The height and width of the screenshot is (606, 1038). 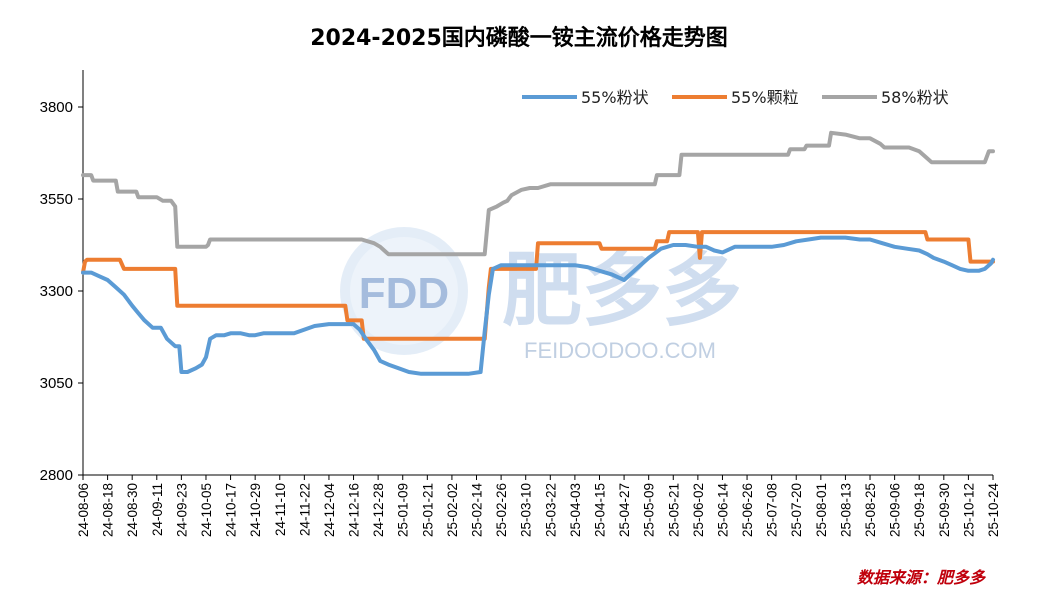 I want to click on x-tick-label: 24-11-22, so click(x=304, y=509).